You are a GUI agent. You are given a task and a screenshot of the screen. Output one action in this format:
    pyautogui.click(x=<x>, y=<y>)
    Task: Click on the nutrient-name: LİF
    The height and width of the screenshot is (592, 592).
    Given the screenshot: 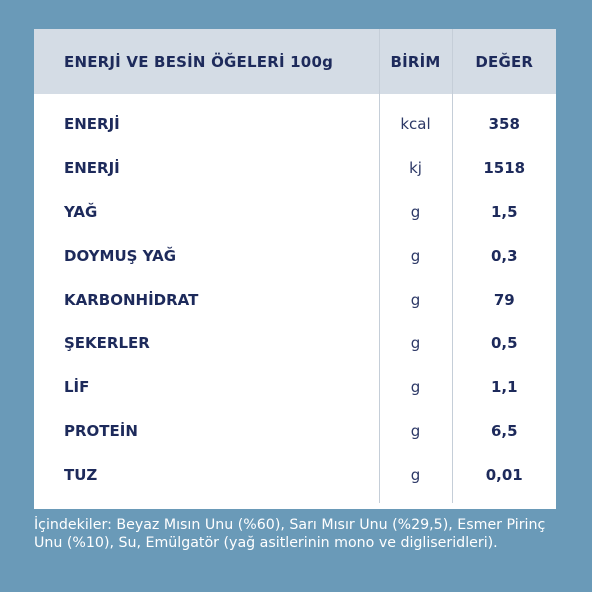 What is the action you would take?
    pyautogui.click(x=77, y=387)
    